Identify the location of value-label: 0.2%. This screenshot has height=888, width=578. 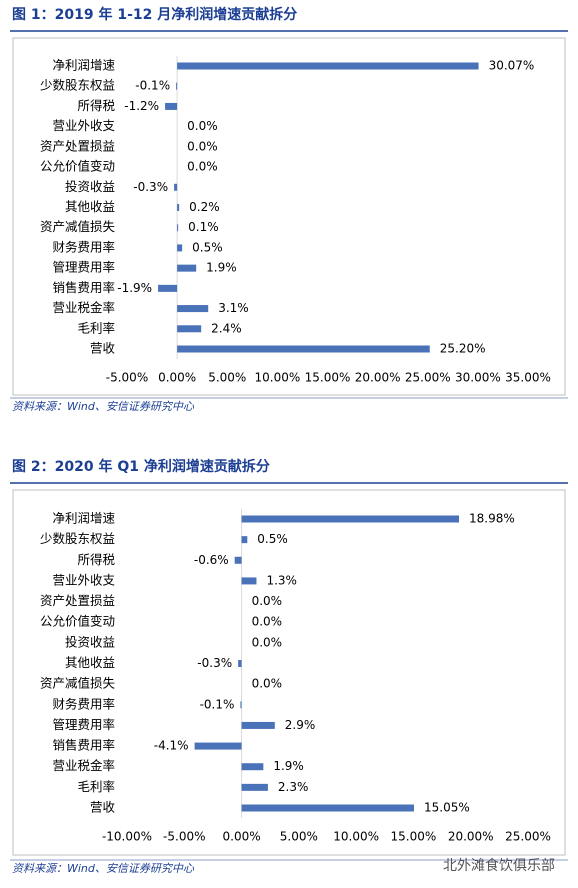
(204, 207).